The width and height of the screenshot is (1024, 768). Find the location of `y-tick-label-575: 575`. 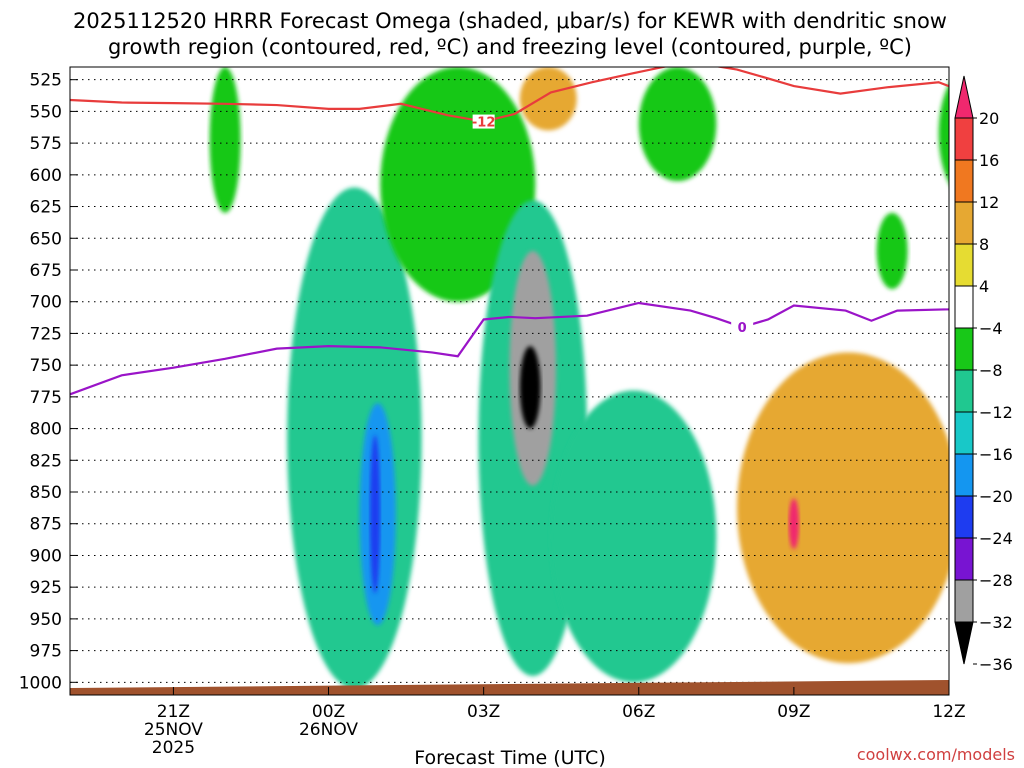

y-tick-label-575: 575 is located at coordinates (46, 144).